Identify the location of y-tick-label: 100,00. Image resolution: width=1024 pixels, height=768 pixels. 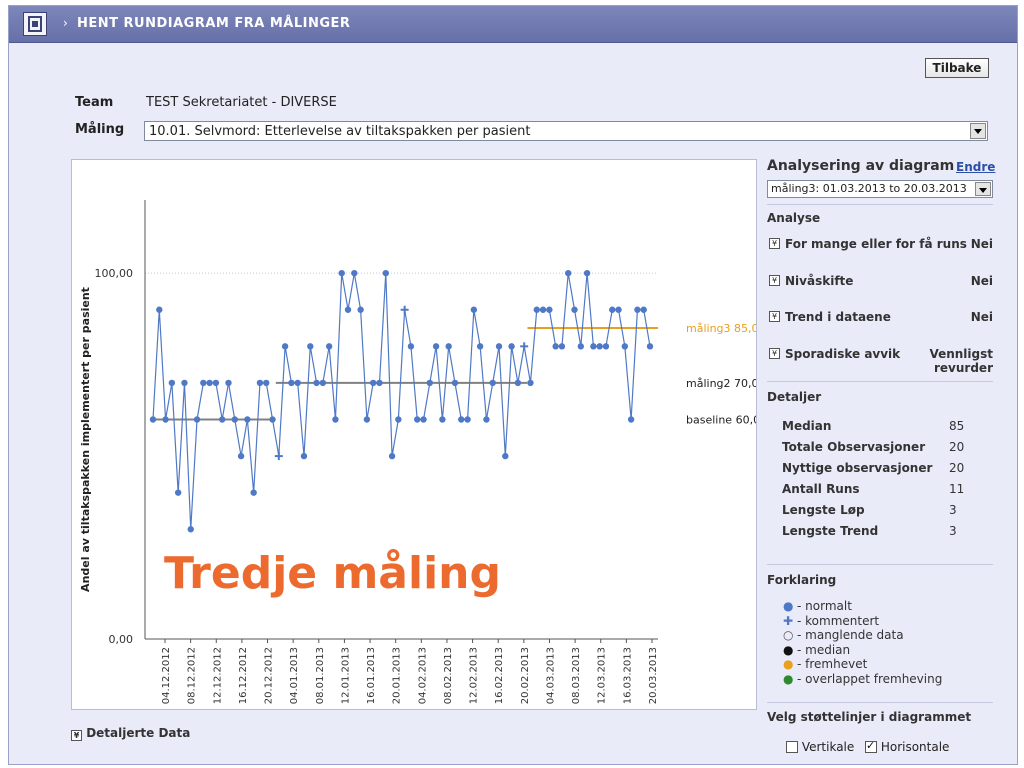
(114, 273).